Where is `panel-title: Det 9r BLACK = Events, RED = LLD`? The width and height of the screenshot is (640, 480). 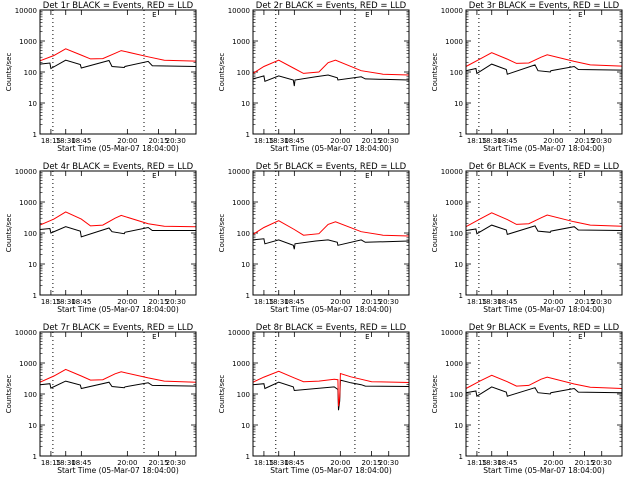
panel-title: Det 9r BLACK = Events, RED = LLD is located at coordinates (544, 328).